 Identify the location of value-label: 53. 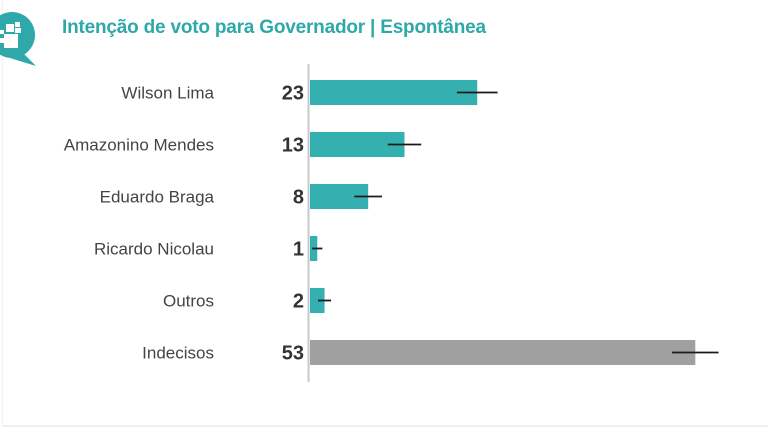
(293, 354).